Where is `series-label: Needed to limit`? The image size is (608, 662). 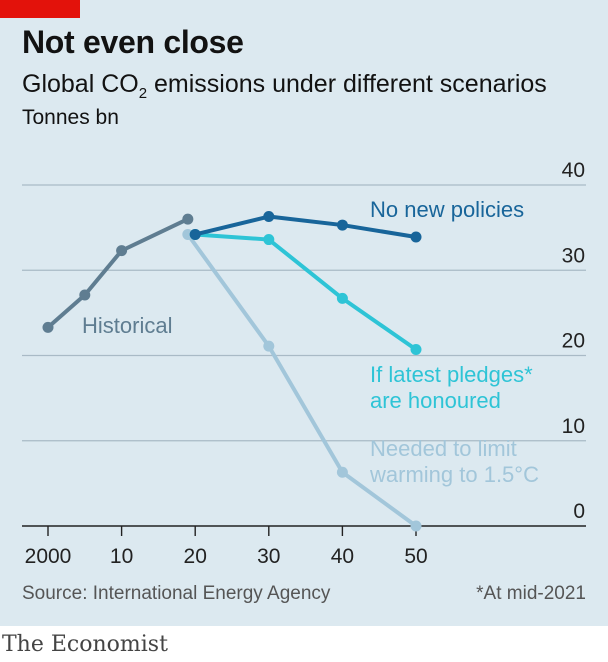
series-label: Needed to limit is located at coordinates (443, 448).